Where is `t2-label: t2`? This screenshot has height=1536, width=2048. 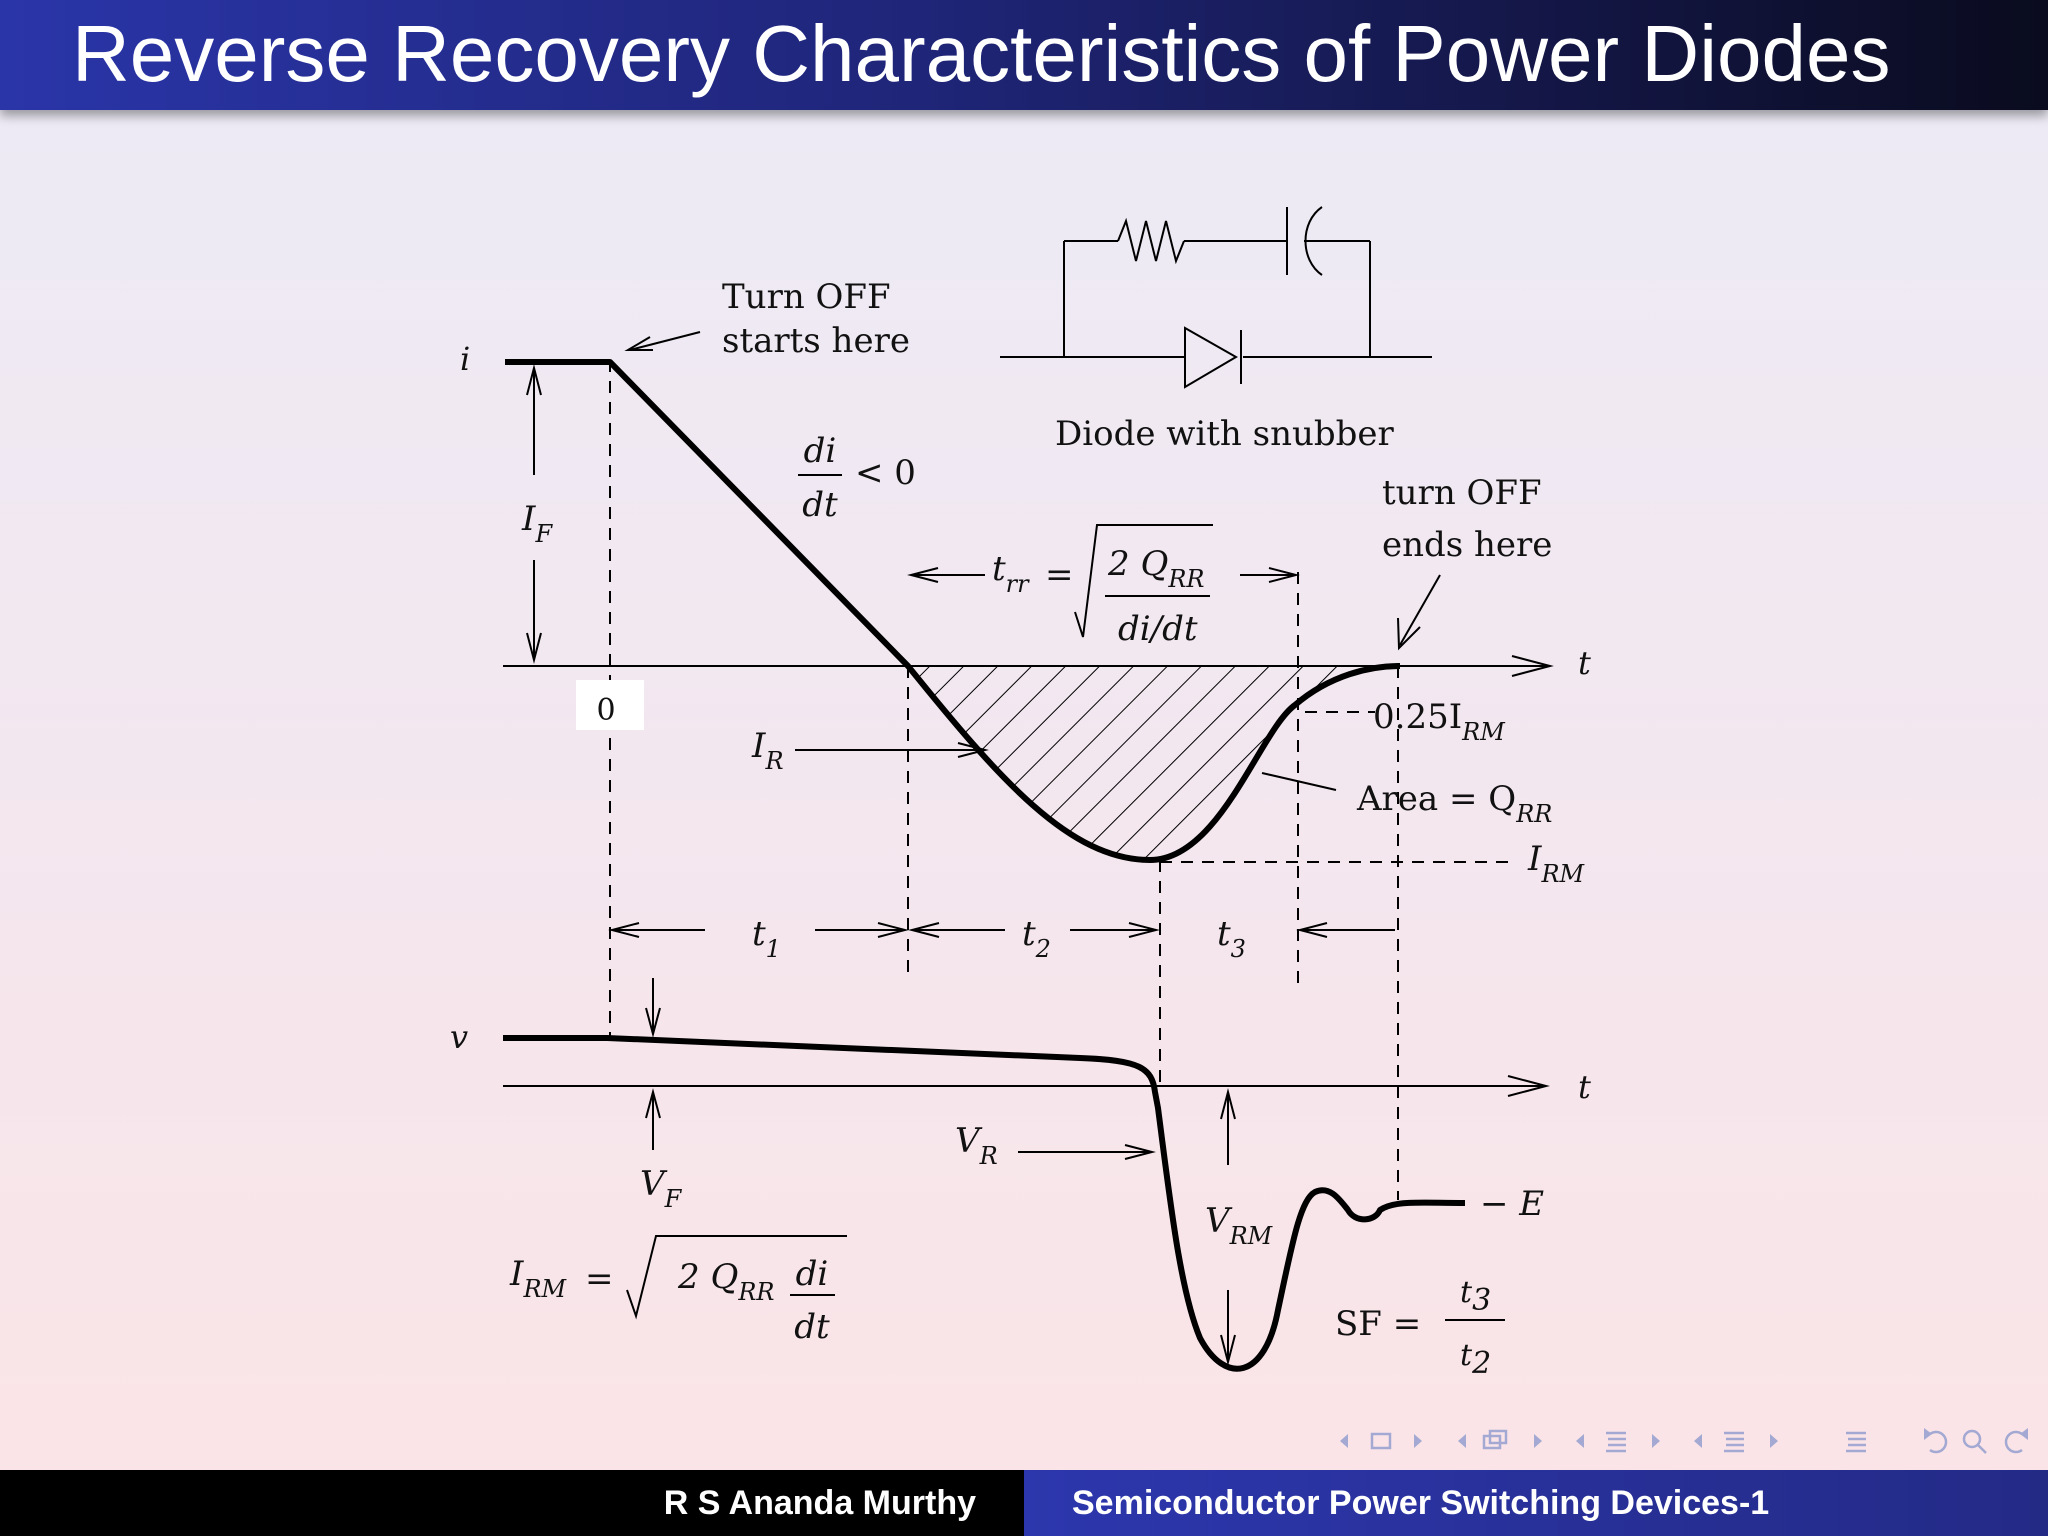 t2-label: t2 is located at coordinates (1036, 938).